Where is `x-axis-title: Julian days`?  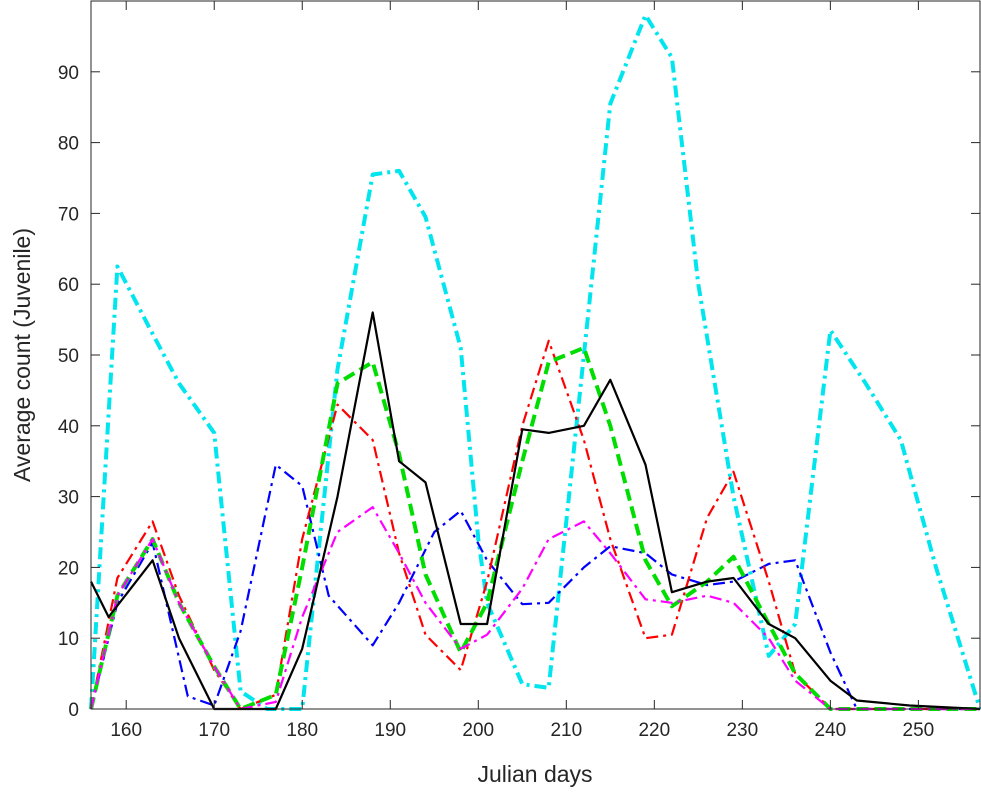
x-axis-title: Julian days is located at coordinates (534, 774).